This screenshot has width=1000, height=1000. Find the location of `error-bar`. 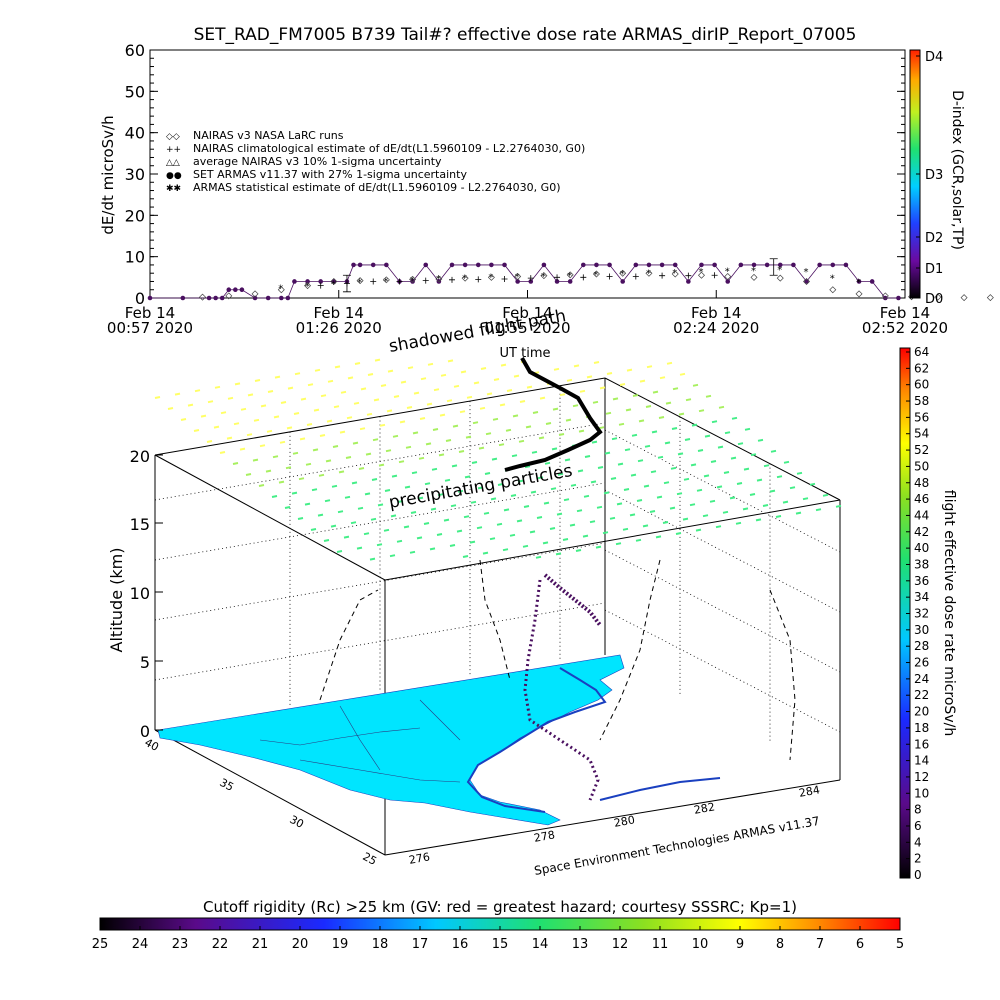

error-bar is located at coordinates (773, 267).